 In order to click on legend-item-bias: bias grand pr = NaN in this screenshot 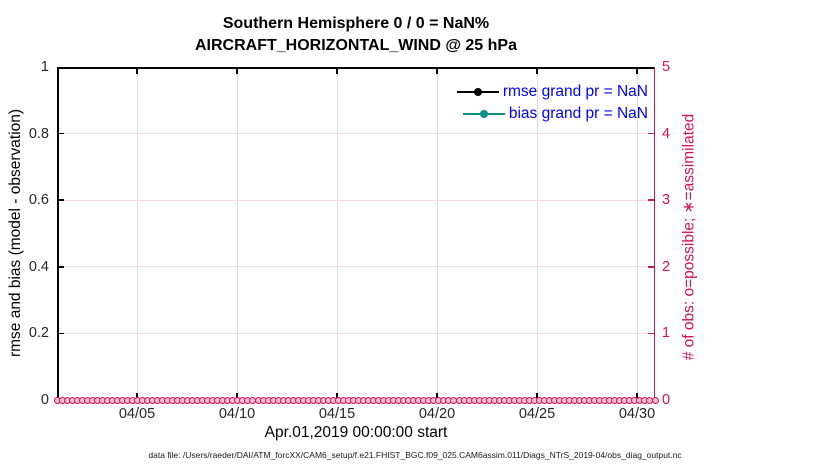, I will do `click(552, 114)`.